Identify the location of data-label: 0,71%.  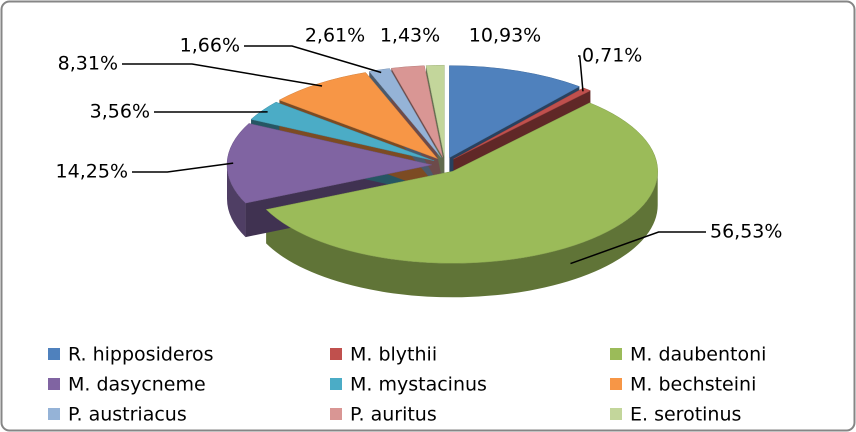
(612, 56).